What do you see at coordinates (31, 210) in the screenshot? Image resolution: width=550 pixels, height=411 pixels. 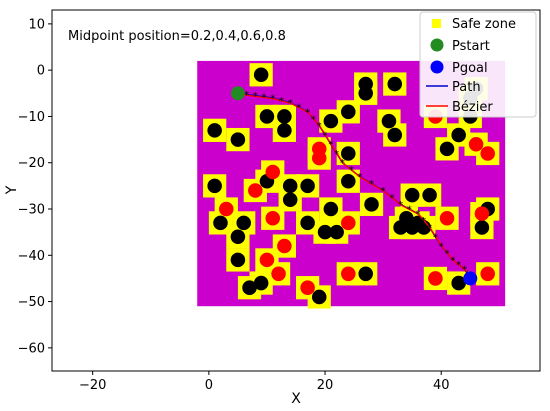 I see `y-tick-label: −30` at bounding box center [31, 210].